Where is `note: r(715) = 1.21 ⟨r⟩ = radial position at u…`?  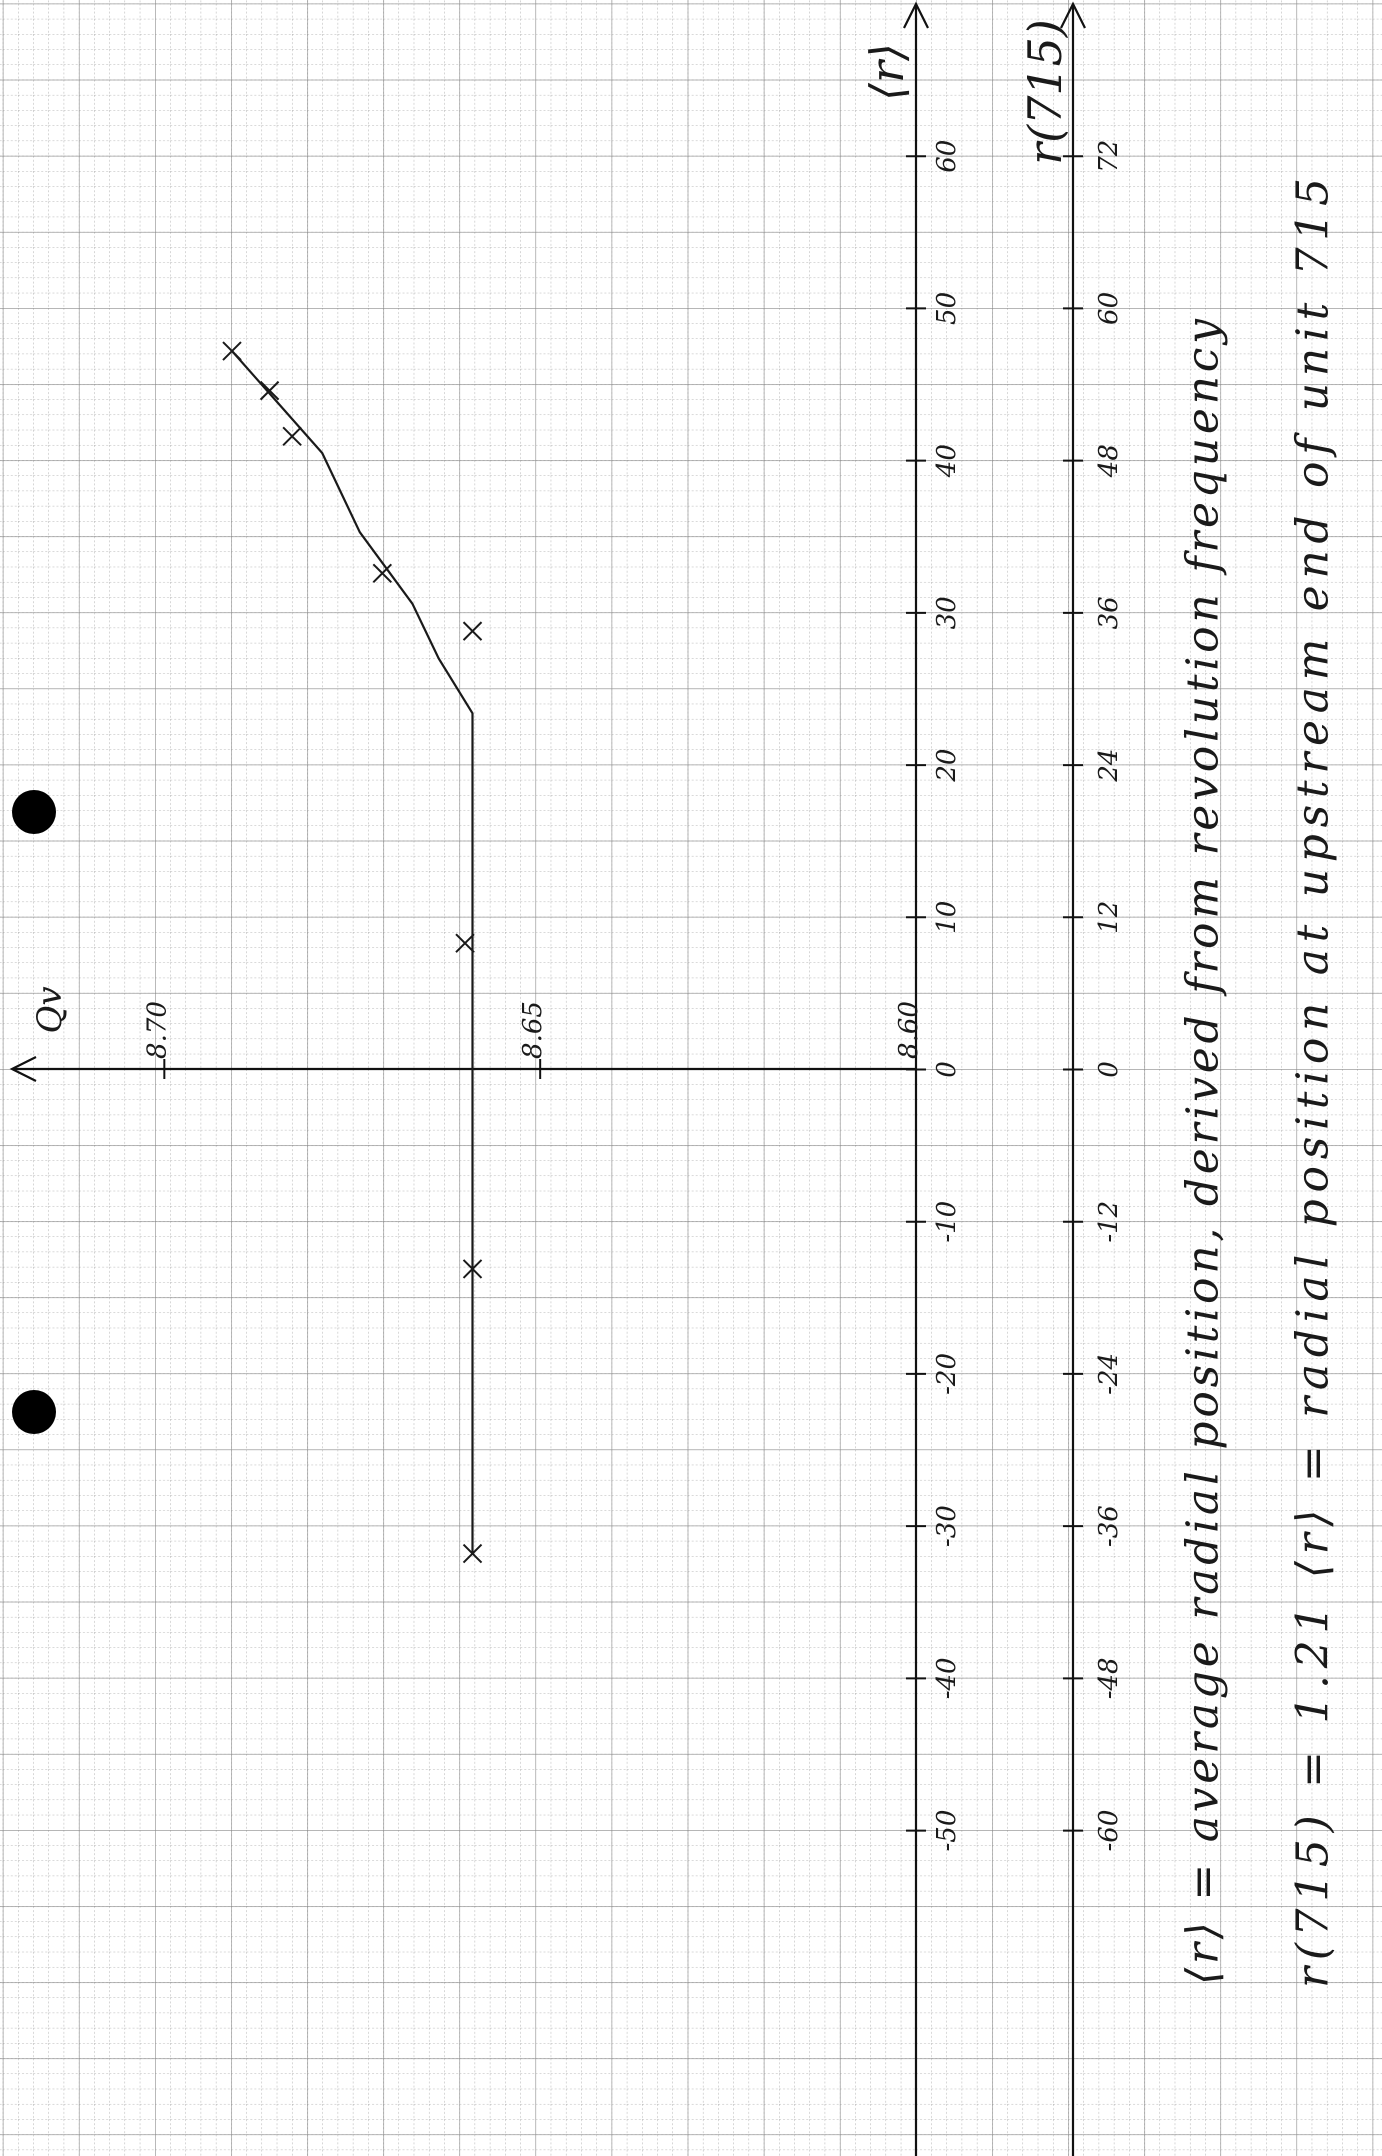 note: r(715) = 1.21 ⟨r⟩ = radial position at u… is located at coordinates (1313, 1083).